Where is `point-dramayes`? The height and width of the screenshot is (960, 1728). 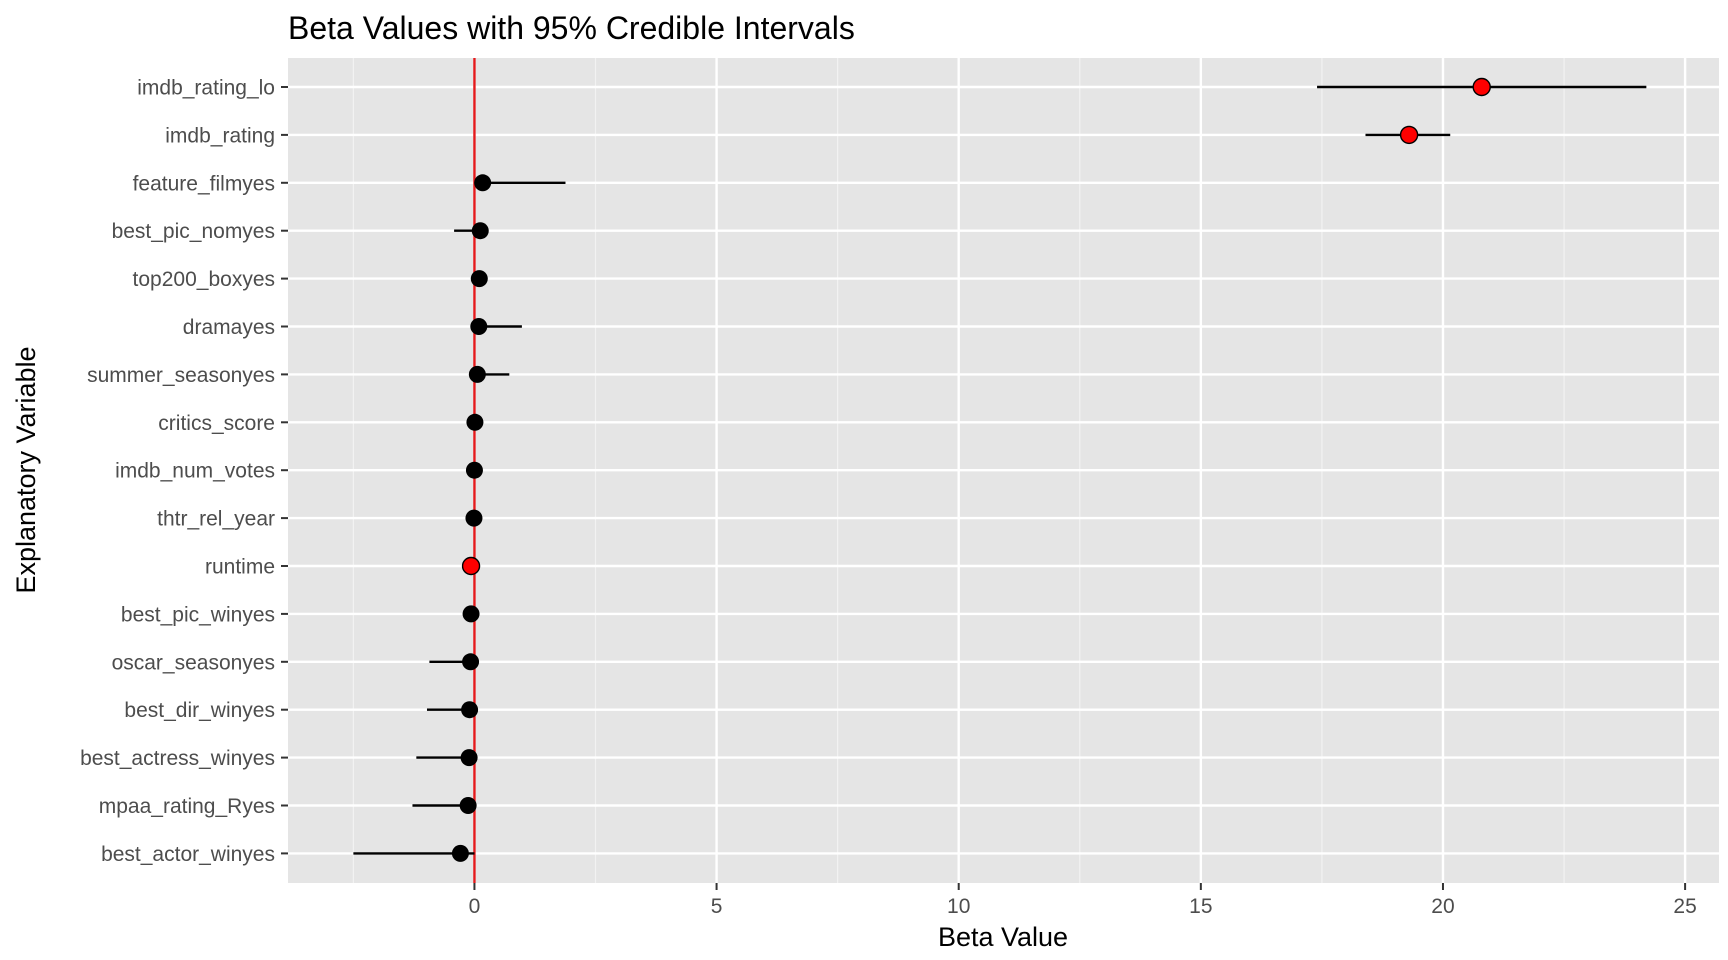 point-dramayes is located at coordinates (479, 326).